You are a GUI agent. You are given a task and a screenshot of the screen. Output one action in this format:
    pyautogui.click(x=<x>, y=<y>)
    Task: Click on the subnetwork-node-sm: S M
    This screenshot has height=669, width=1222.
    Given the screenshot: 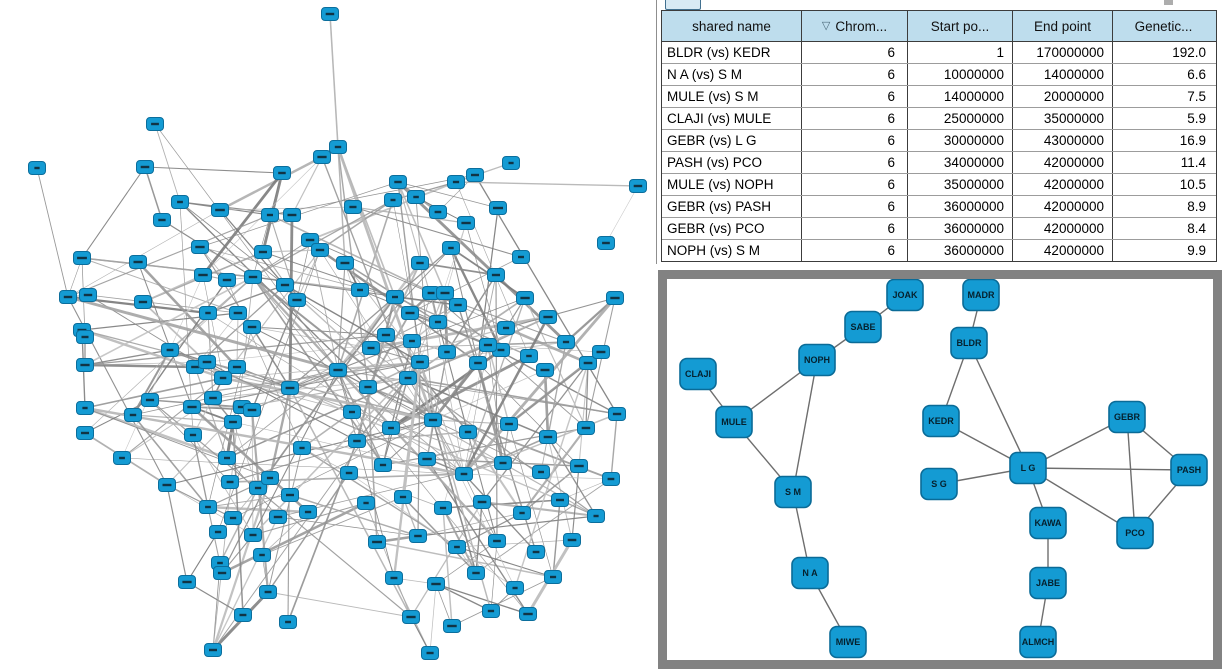 What is the action you would take?
    pyautogui.click(x=793, y=492)
    